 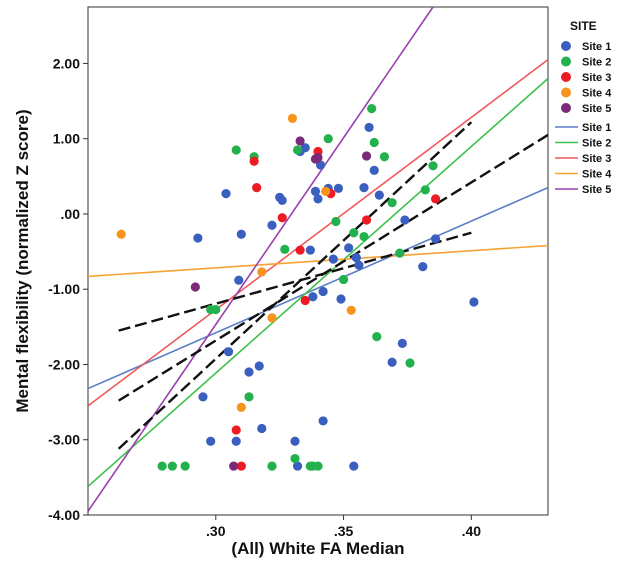 I want to click on y-tick-label: -1.00, so click(x=64, y=289).